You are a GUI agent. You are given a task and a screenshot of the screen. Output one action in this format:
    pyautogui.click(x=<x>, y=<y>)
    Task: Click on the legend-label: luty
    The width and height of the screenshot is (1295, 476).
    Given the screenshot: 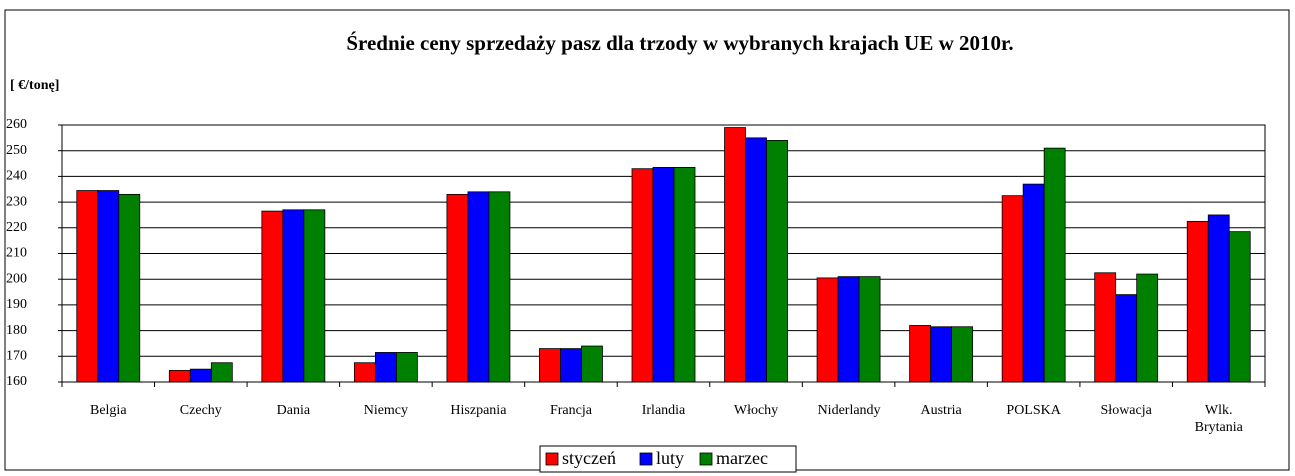 What is the action you would take?
    pyautogui.click(x=670, y=458)
    